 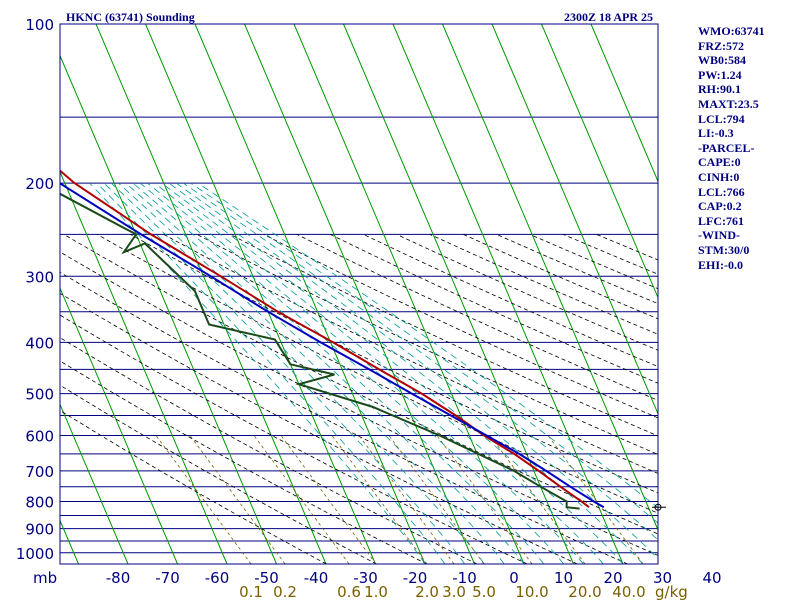 I want to click on stat-line: -PARCEL-, so click(x=726, y=147).